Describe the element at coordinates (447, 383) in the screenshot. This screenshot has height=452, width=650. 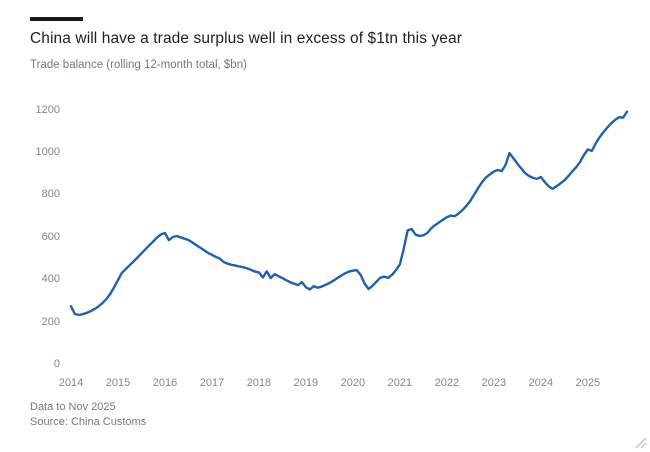
I see `x-axis-tick-label: 2022` at that location.